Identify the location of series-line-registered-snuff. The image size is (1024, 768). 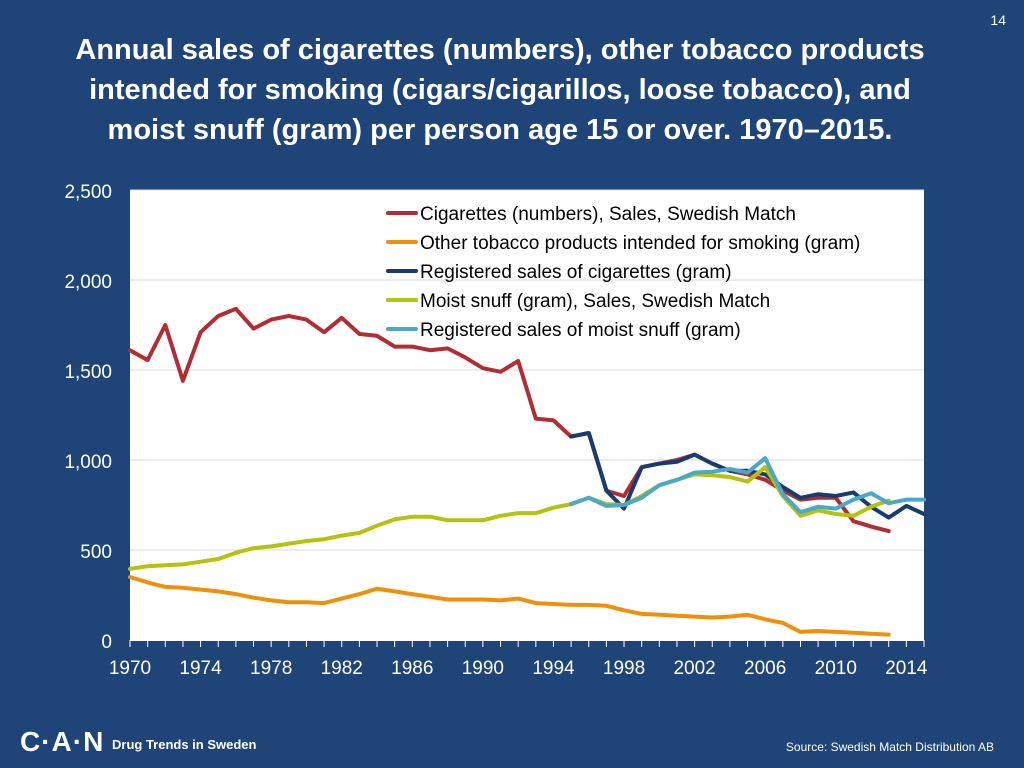
(747, 485).